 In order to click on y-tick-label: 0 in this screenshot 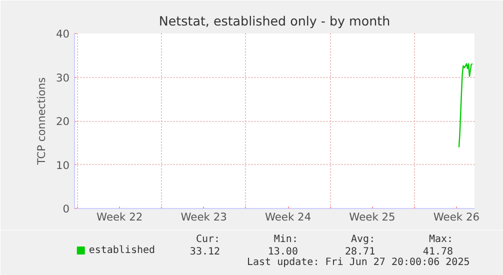, I will do `click(66, 209)`.